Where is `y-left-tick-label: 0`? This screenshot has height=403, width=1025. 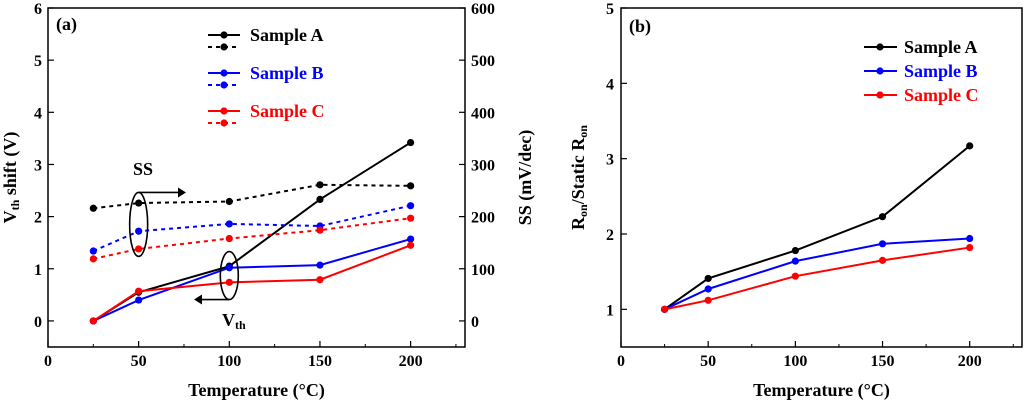 y-left-tick-label: 0 is located at coordinates (38, 322).